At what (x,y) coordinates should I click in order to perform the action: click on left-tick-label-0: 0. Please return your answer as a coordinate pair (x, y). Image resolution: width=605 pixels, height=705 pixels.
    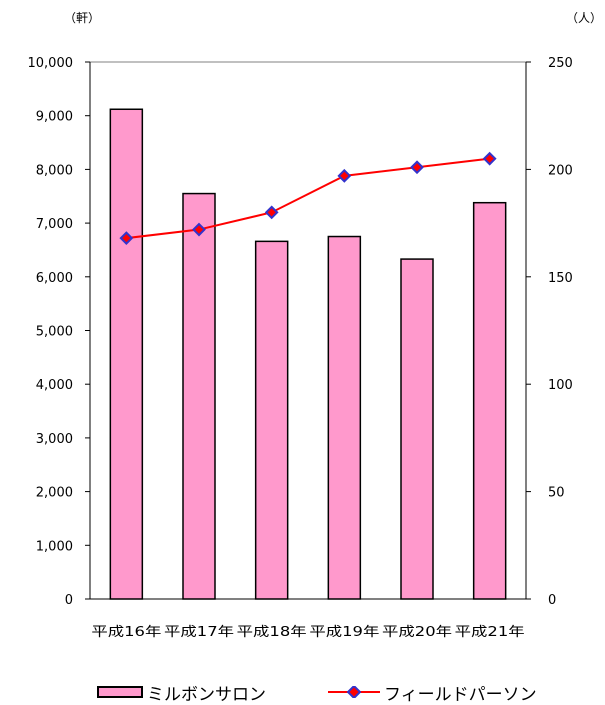
    Looking at the image, I should click on (69, 600).